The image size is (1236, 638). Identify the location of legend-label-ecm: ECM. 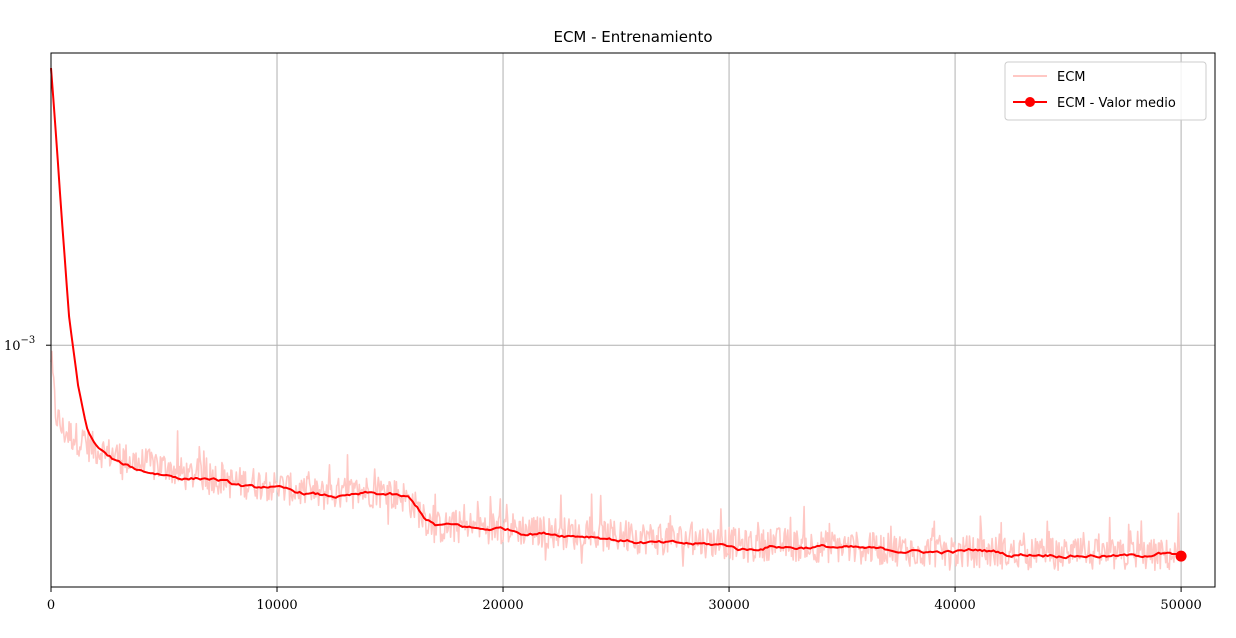
(1071, 77).